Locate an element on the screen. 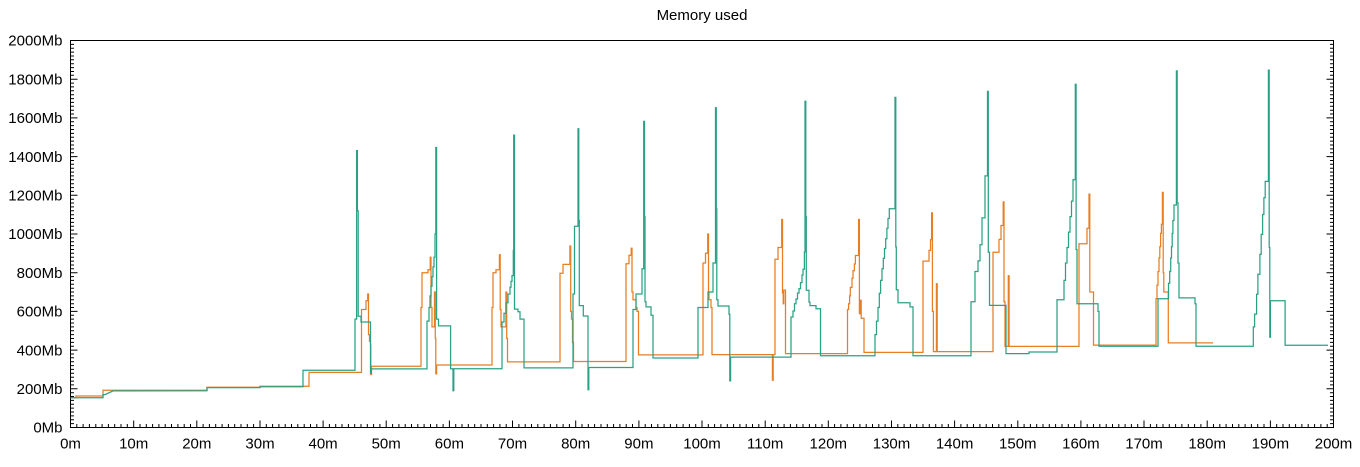  svg-text: 10m is located at coordinates (133, 444).